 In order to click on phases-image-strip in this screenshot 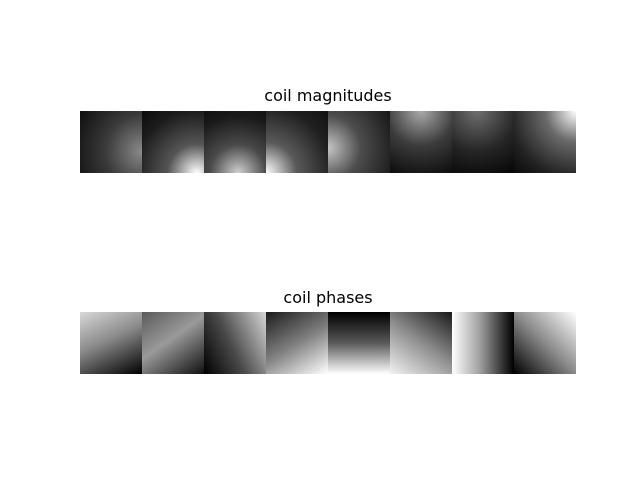, I will do `click(328, 343)`.